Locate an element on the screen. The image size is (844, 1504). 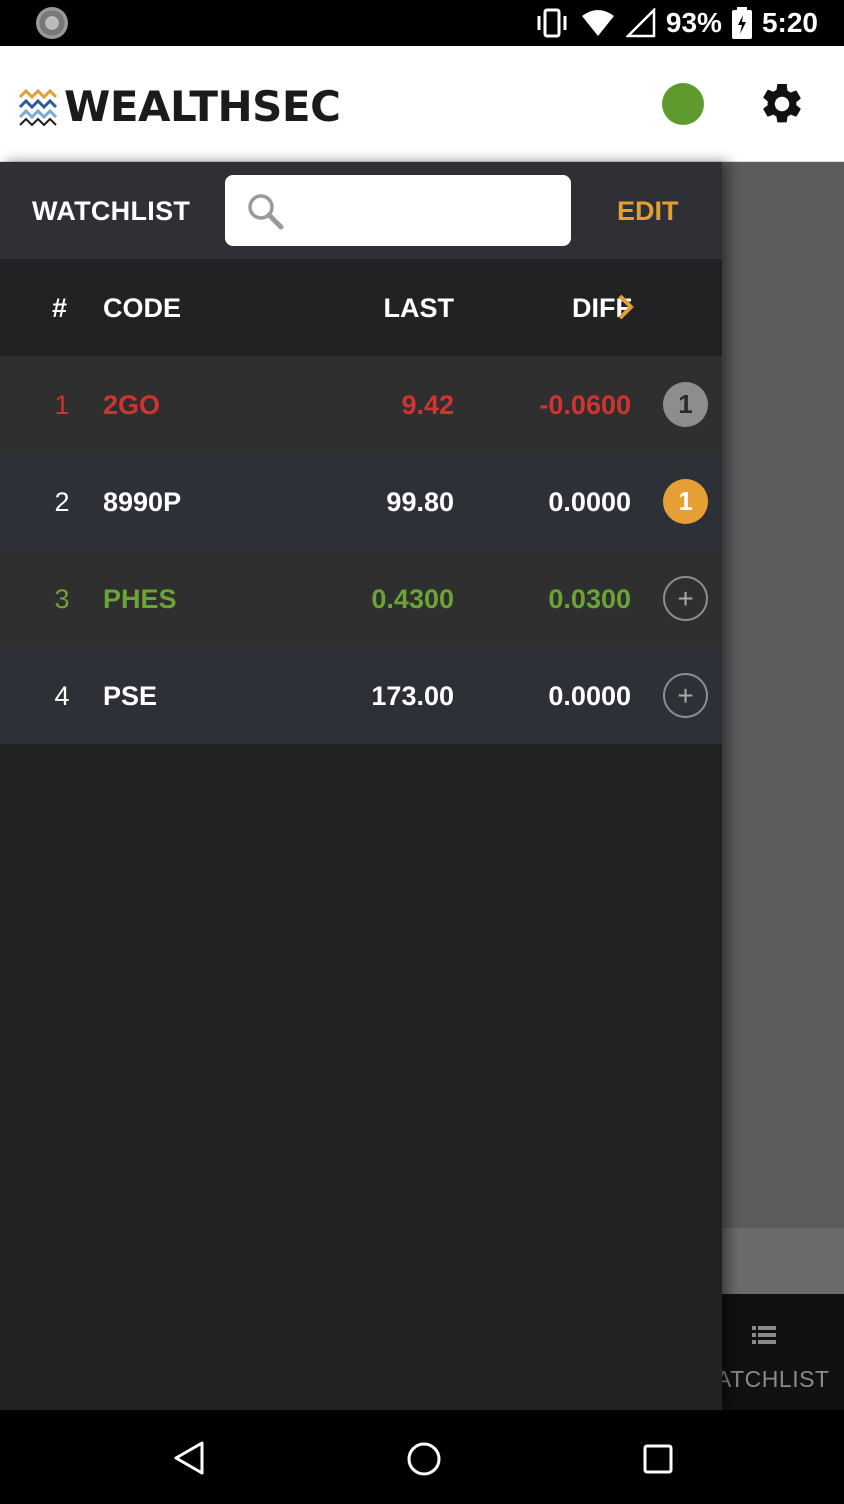
row-code: 8990P is located at coordinates (142, 502).